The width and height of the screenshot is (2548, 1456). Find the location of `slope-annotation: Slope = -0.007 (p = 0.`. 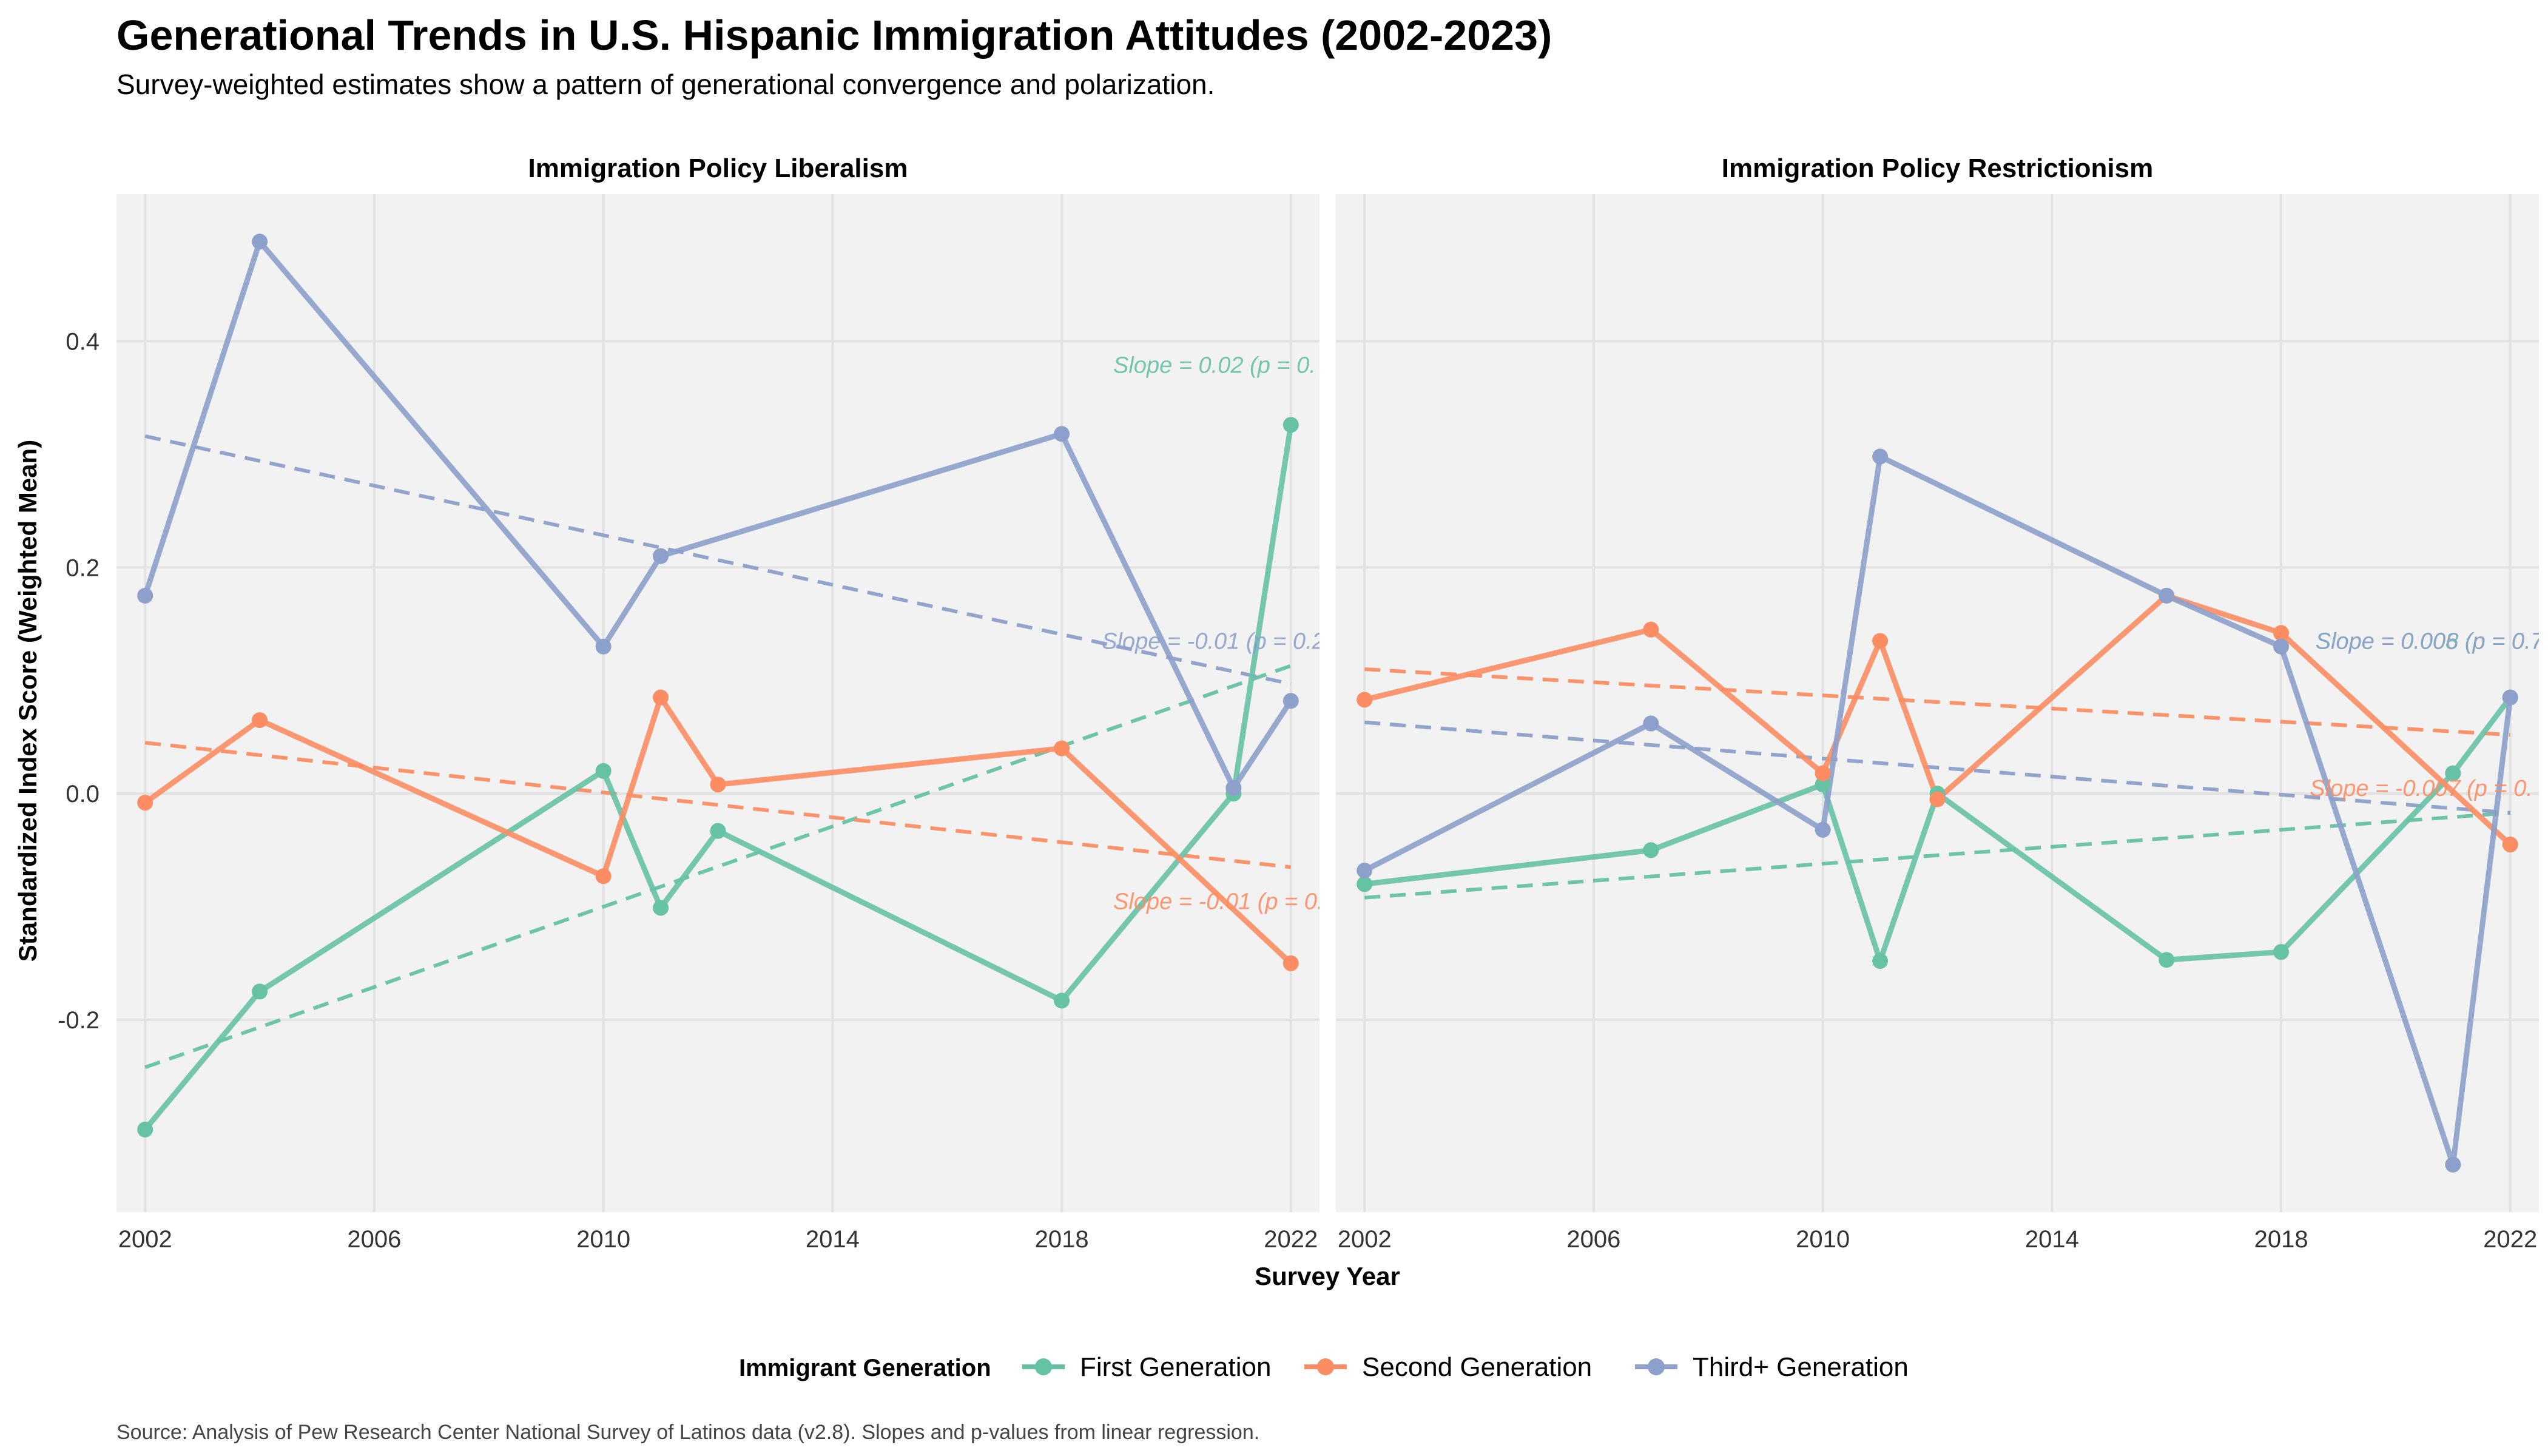

slope-annotation: Slope = -0.007 (p = 0. is located at coordinates (2421, 788).